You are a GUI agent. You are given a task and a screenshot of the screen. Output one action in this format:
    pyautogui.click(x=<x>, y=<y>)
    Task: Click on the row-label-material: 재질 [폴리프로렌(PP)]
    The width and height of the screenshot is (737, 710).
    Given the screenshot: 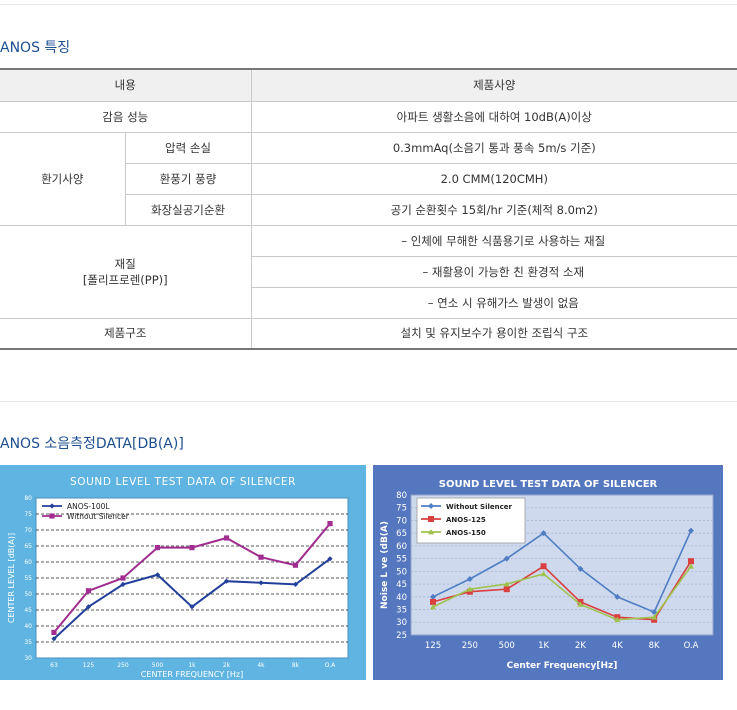 What is the action you would take?
    pyautogui.click(x=126, y=271)
    